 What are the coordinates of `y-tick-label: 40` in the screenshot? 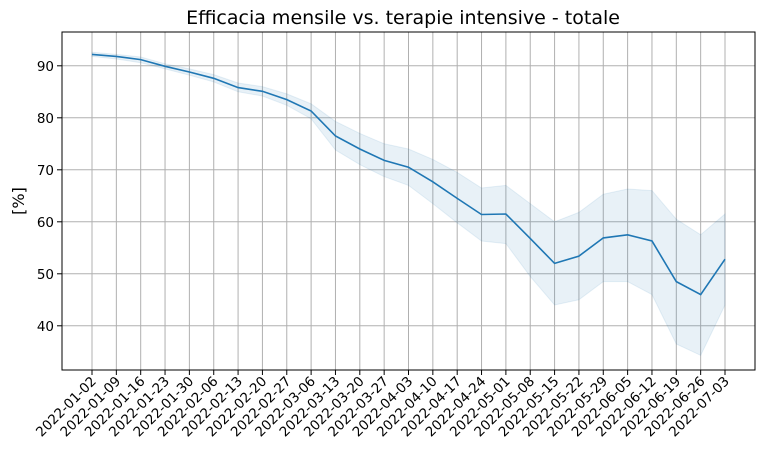 It's located at (45, 327).